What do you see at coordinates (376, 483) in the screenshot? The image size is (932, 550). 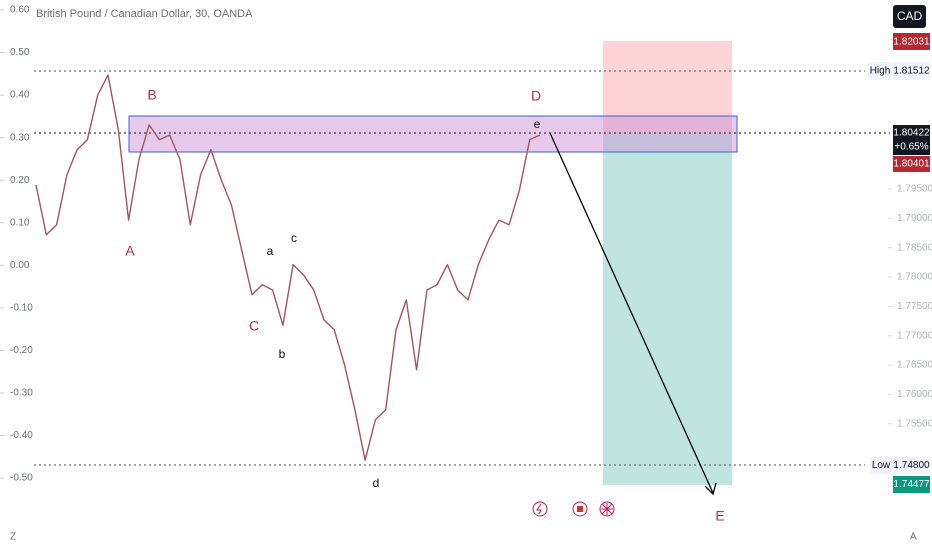 I see `subwave-label: d` at bounding box center [376, 483].